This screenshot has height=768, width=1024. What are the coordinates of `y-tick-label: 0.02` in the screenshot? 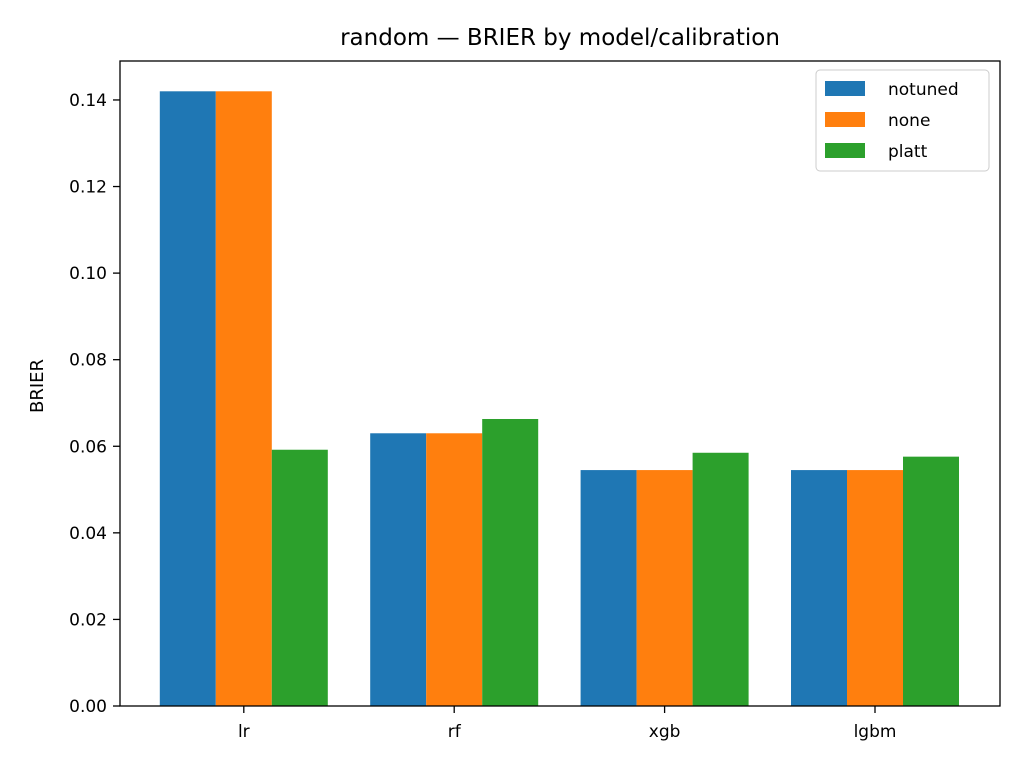 It's located at (88, 620).